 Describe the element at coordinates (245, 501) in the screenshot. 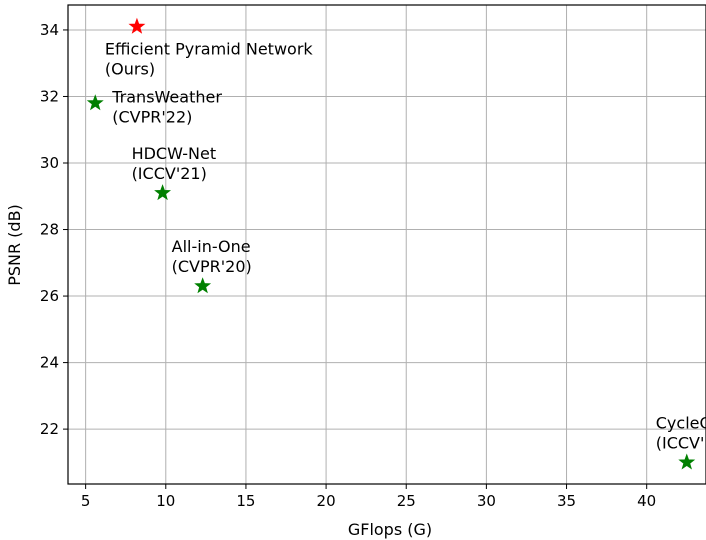

I see `x-tick-label: 15` at that location.